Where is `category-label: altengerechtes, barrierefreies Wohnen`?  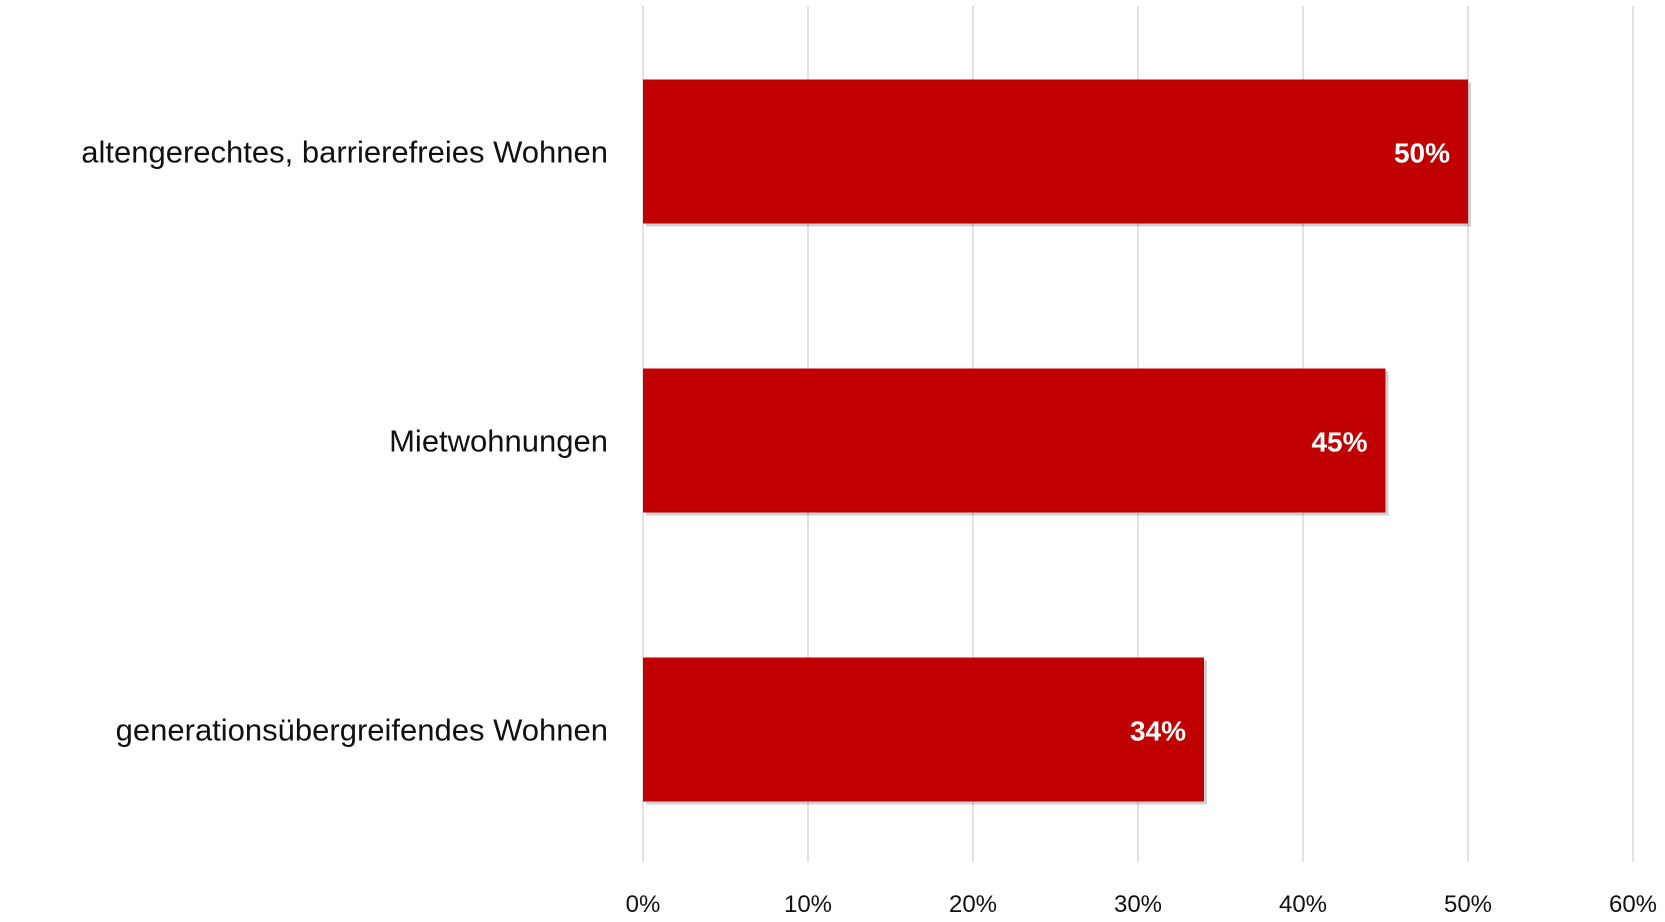 category-label: altengerechtes, barrierefreies Wohnen is located at coordinates (344, 152).